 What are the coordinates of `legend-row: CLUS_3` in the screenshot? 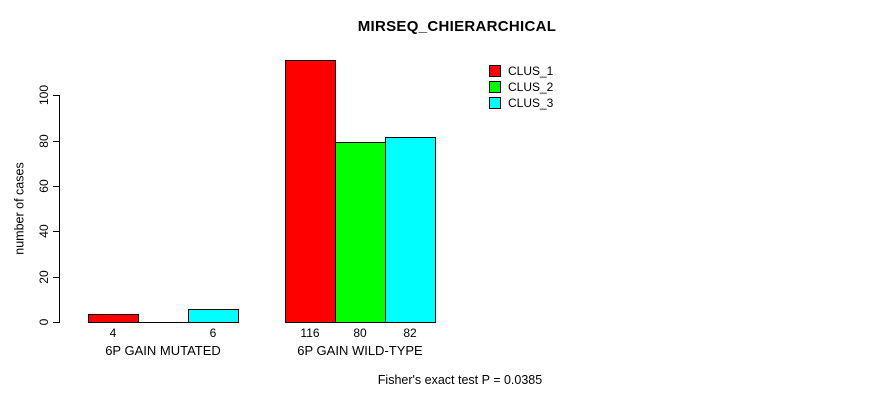 It's located at (521, 103).